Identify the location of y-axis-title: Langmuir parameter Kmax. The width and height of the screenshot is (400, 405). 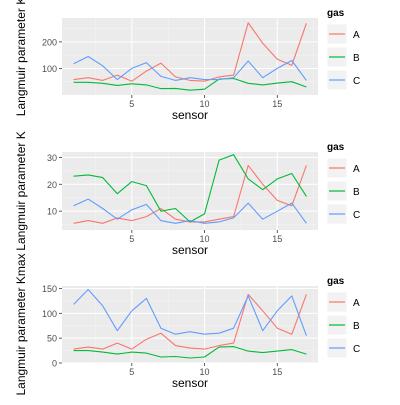
(21, 324).